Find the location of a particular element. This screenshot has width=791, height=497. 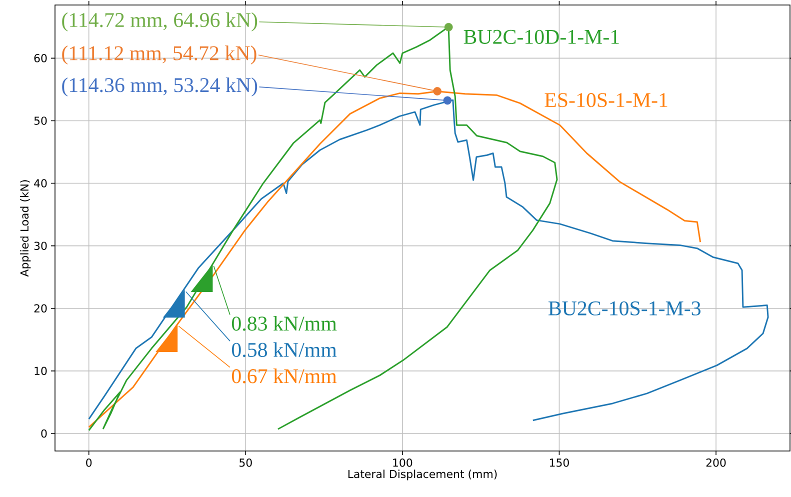

series-label: BU2C-10D-1-M-1 is located at coordinates (541, 37).